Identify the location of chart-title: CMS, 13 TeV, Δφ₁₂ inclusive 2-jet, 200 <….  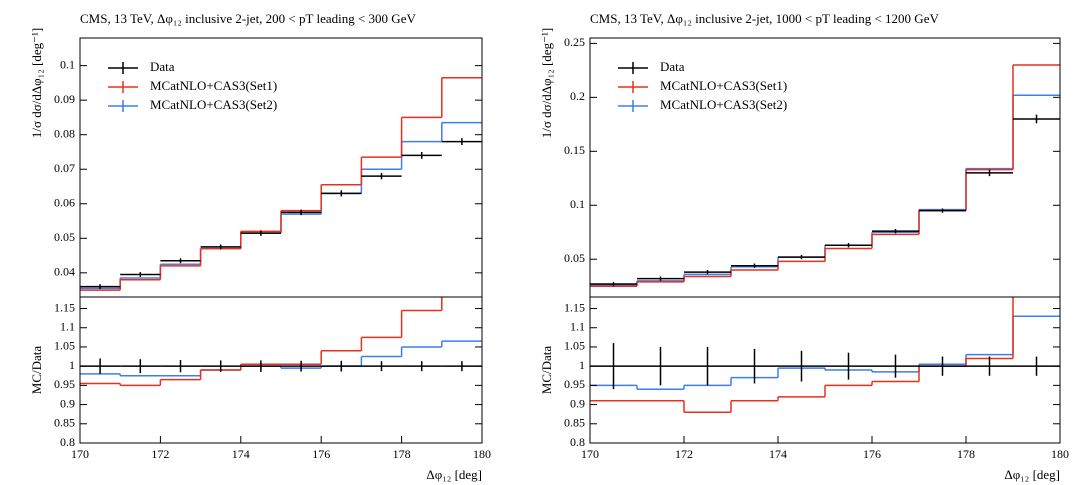
(248, 18).